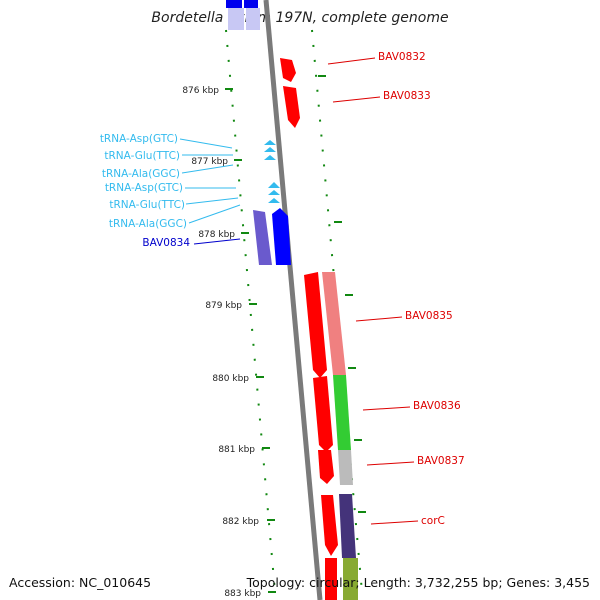 The height and width of the screenshot is (600, 600). What do you see at coordinates (386, 408) in the screenshot?
I see `leader-BAV0836` at bounding box center [386, 408].